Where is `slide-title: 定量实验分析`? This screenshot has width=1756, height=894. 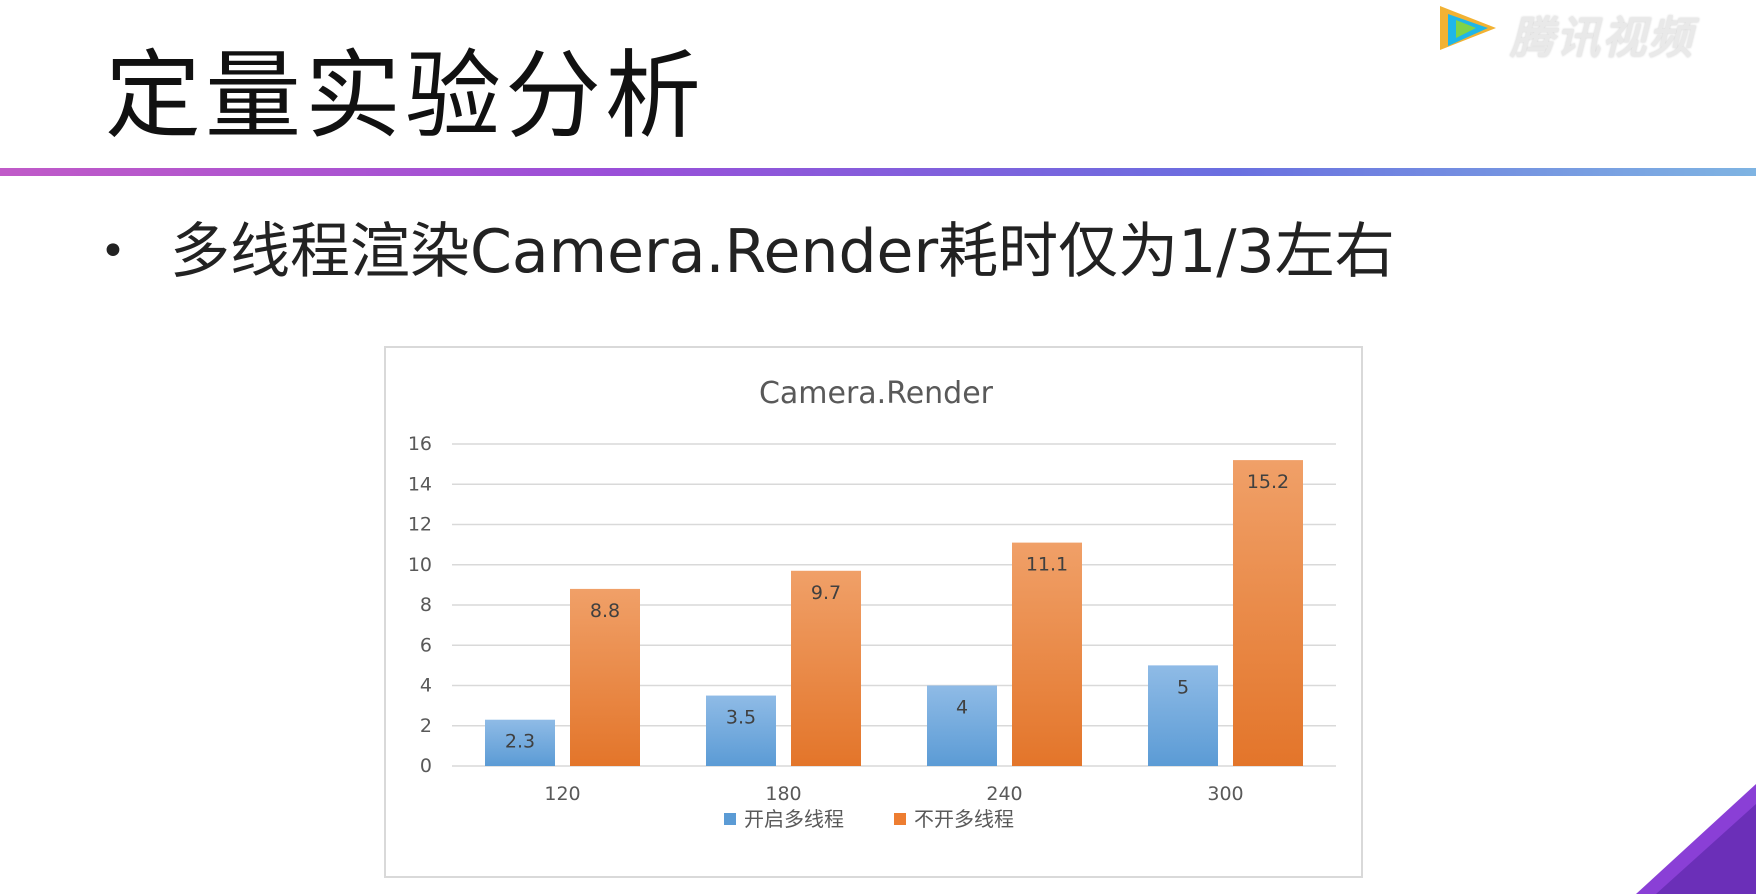
slide-title: 定量实验分析 is located at coordinates (405, 96).